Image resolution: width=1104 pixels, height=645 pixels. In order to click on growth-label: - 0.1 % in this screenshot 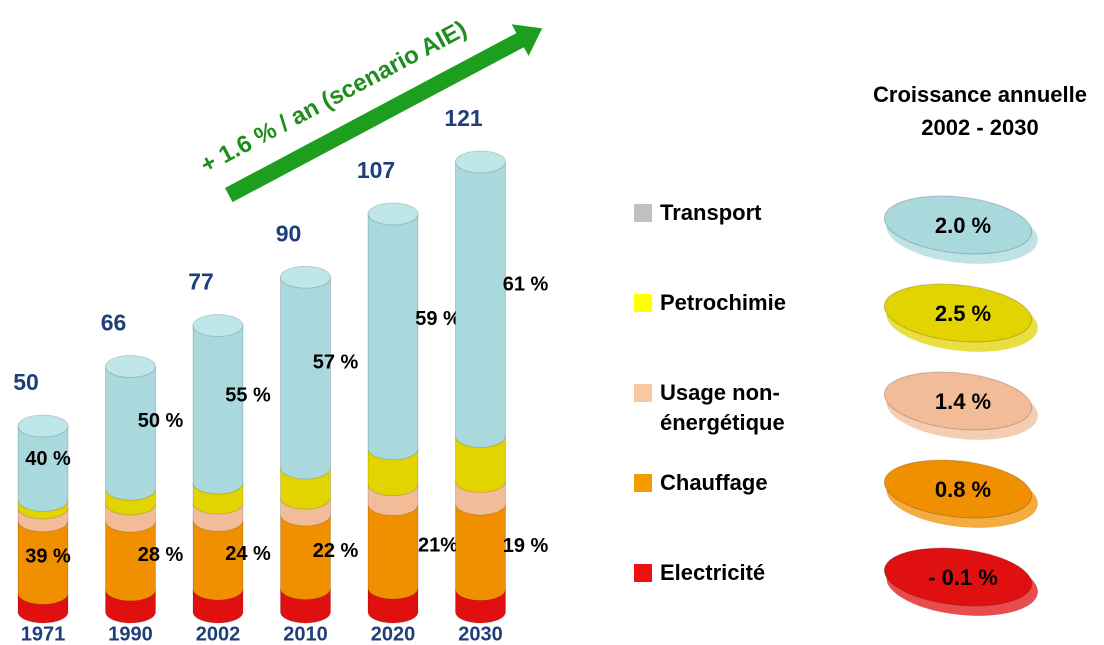, I will do `click(963, 577)`.